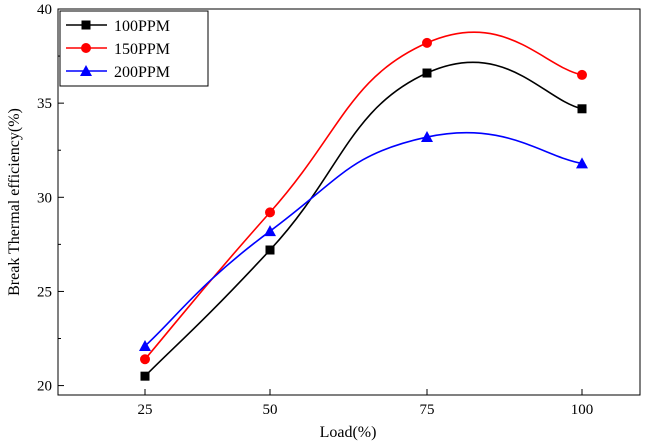 The height and width of the screenshot is (444, 645). I want to click on x-axis-ticks: 25 50 75 100, so click(366, 403).